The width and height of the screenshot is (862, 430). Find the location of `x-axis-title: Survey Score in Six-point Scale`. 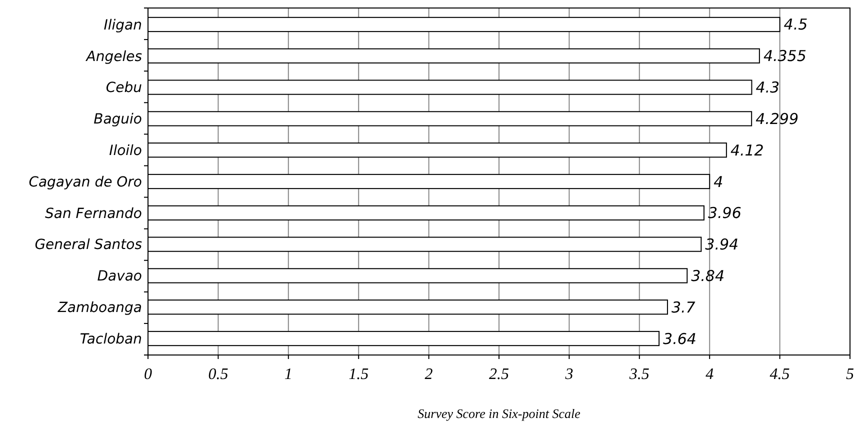

x-axis-title: Survey Score in Six-point Scale is located at coordinates (499, 413).